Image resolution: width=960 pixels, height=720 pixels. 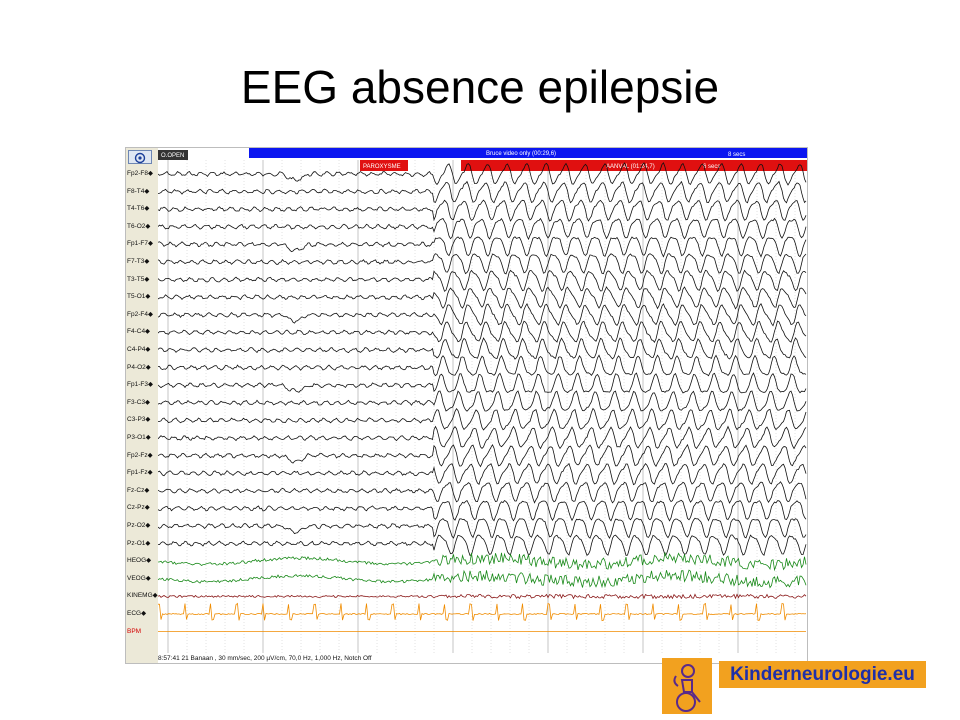 What do you see at coordinates (139, 420) in the screenshot?
I see `channel-label-c3-p3: C3-P3◆` at bounding box center [139, 420].